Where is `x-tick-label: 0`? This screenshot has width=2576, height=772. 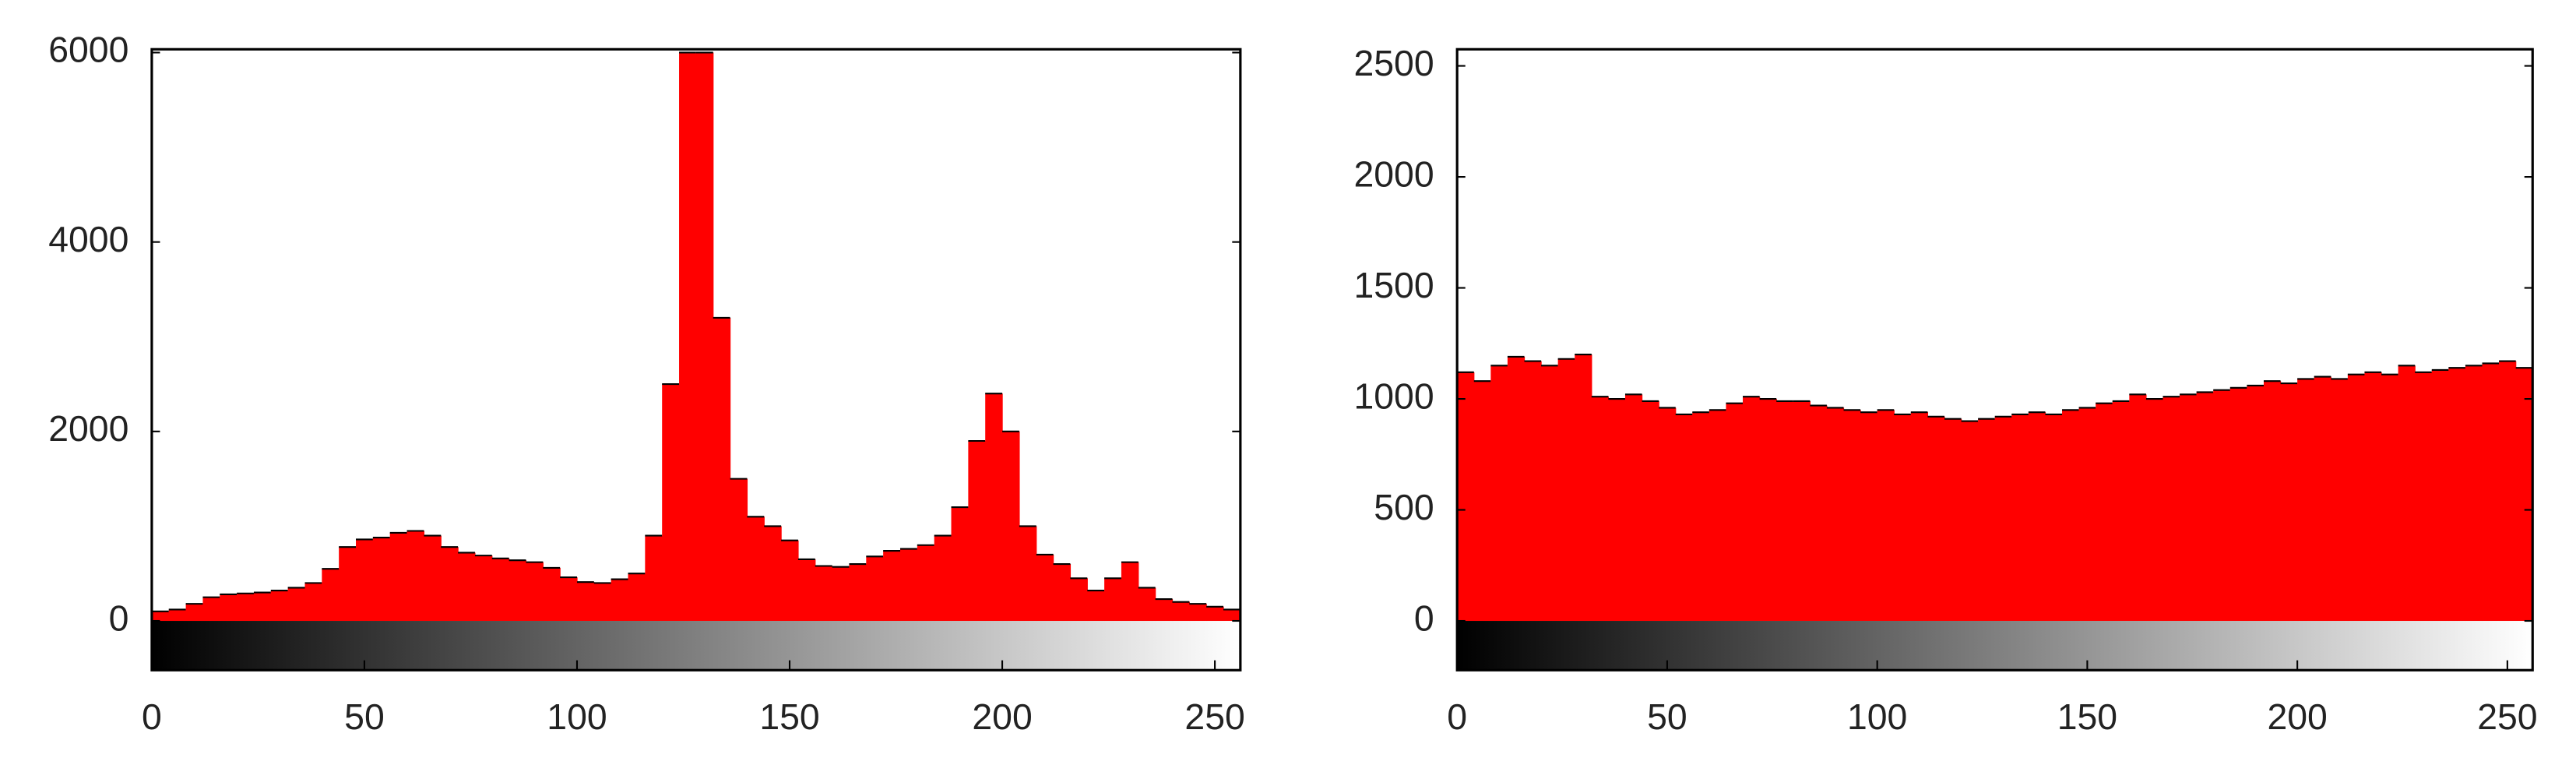
x-tick-label: 0 is located at coordinates (1457, 716).